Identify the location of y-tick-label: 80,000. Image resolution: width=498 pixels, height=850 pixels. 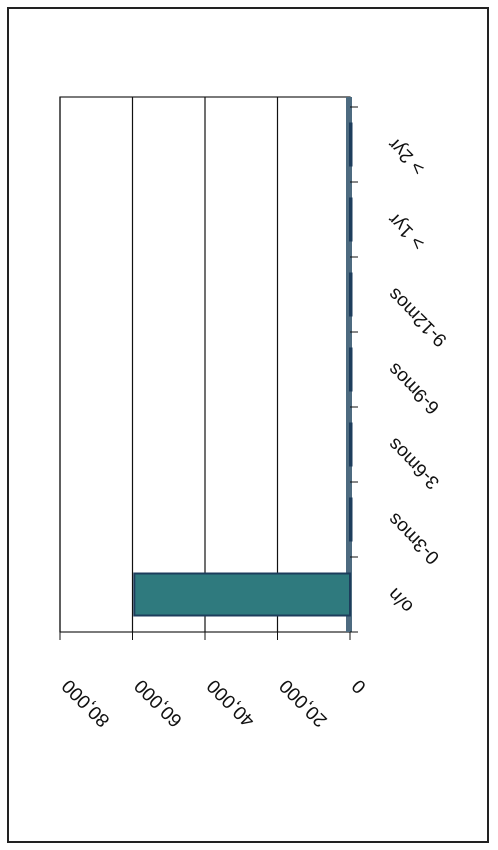
(86, 703).